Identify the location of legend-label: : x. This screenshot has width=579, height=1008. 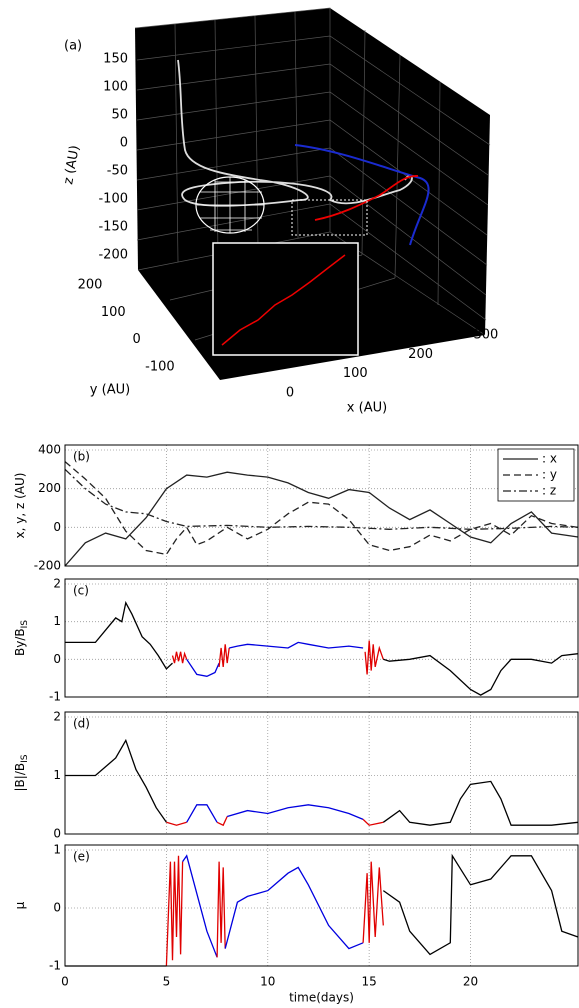
(549, 459).